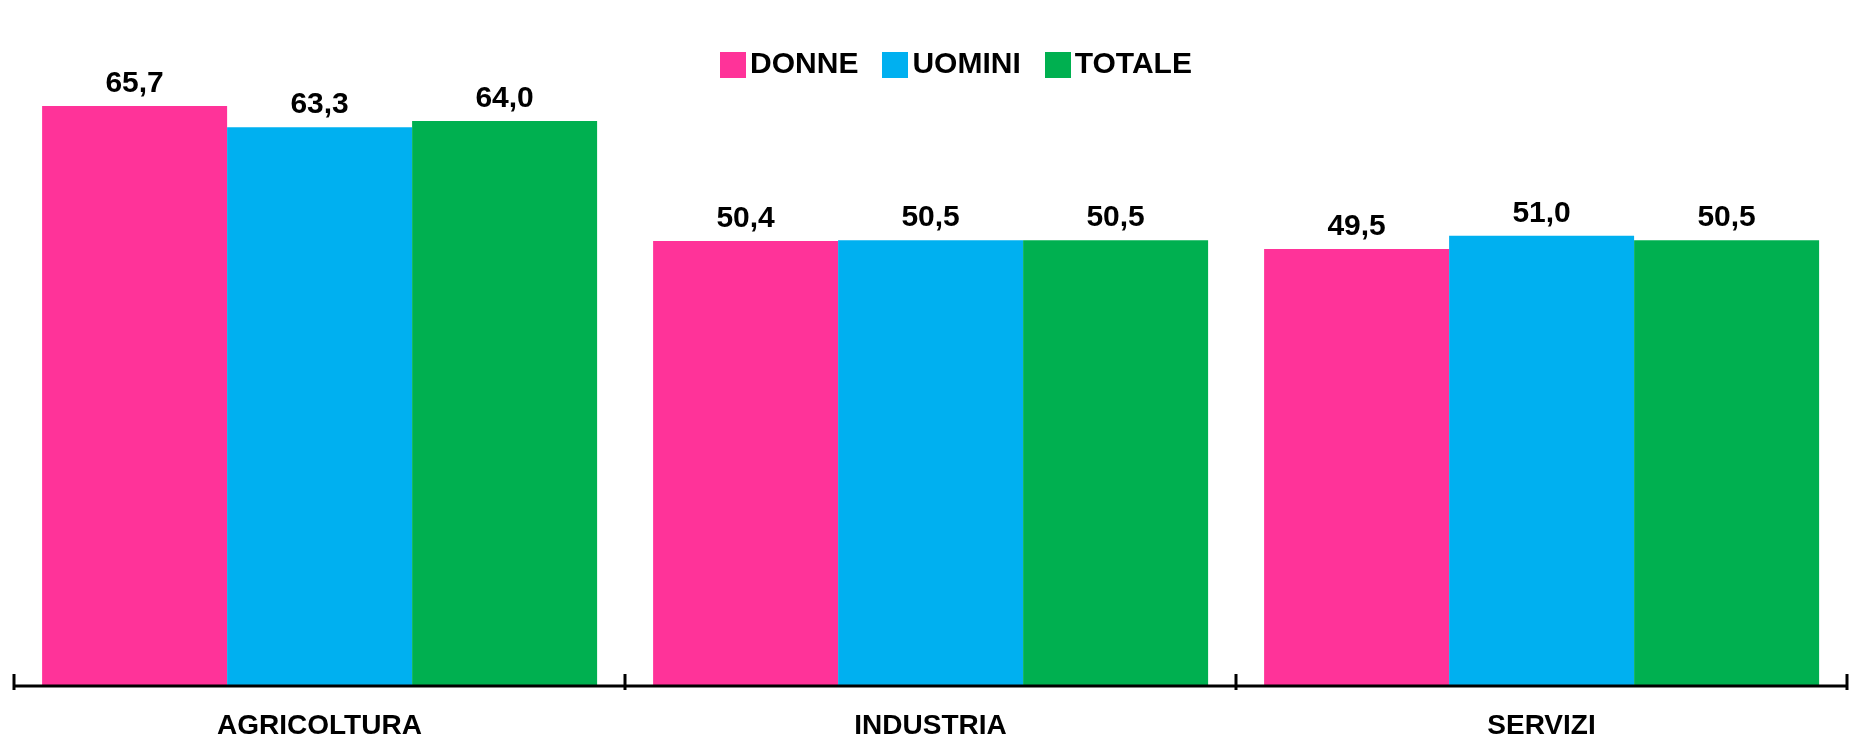  What do you see at coordinates (319, 103) in the screenshot?
I see `data-label: 63,3` at bounding box center [319, 103].